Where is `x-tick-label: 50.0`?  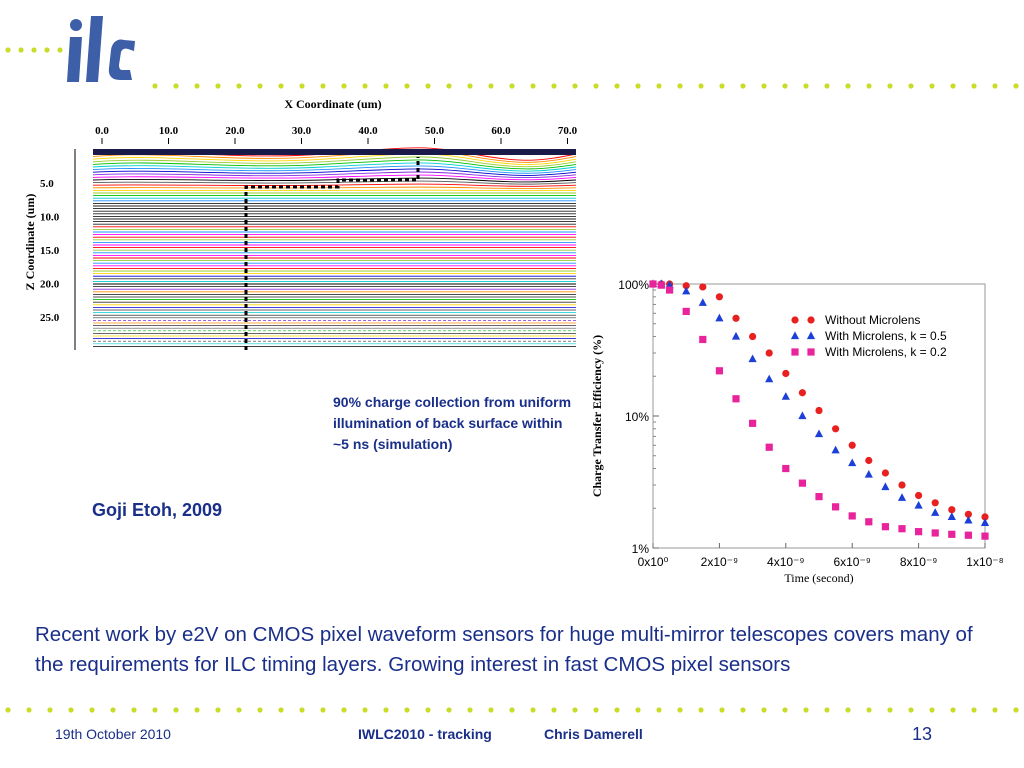
x-tick-label: 50.0 is located at coordinates (435, 131).